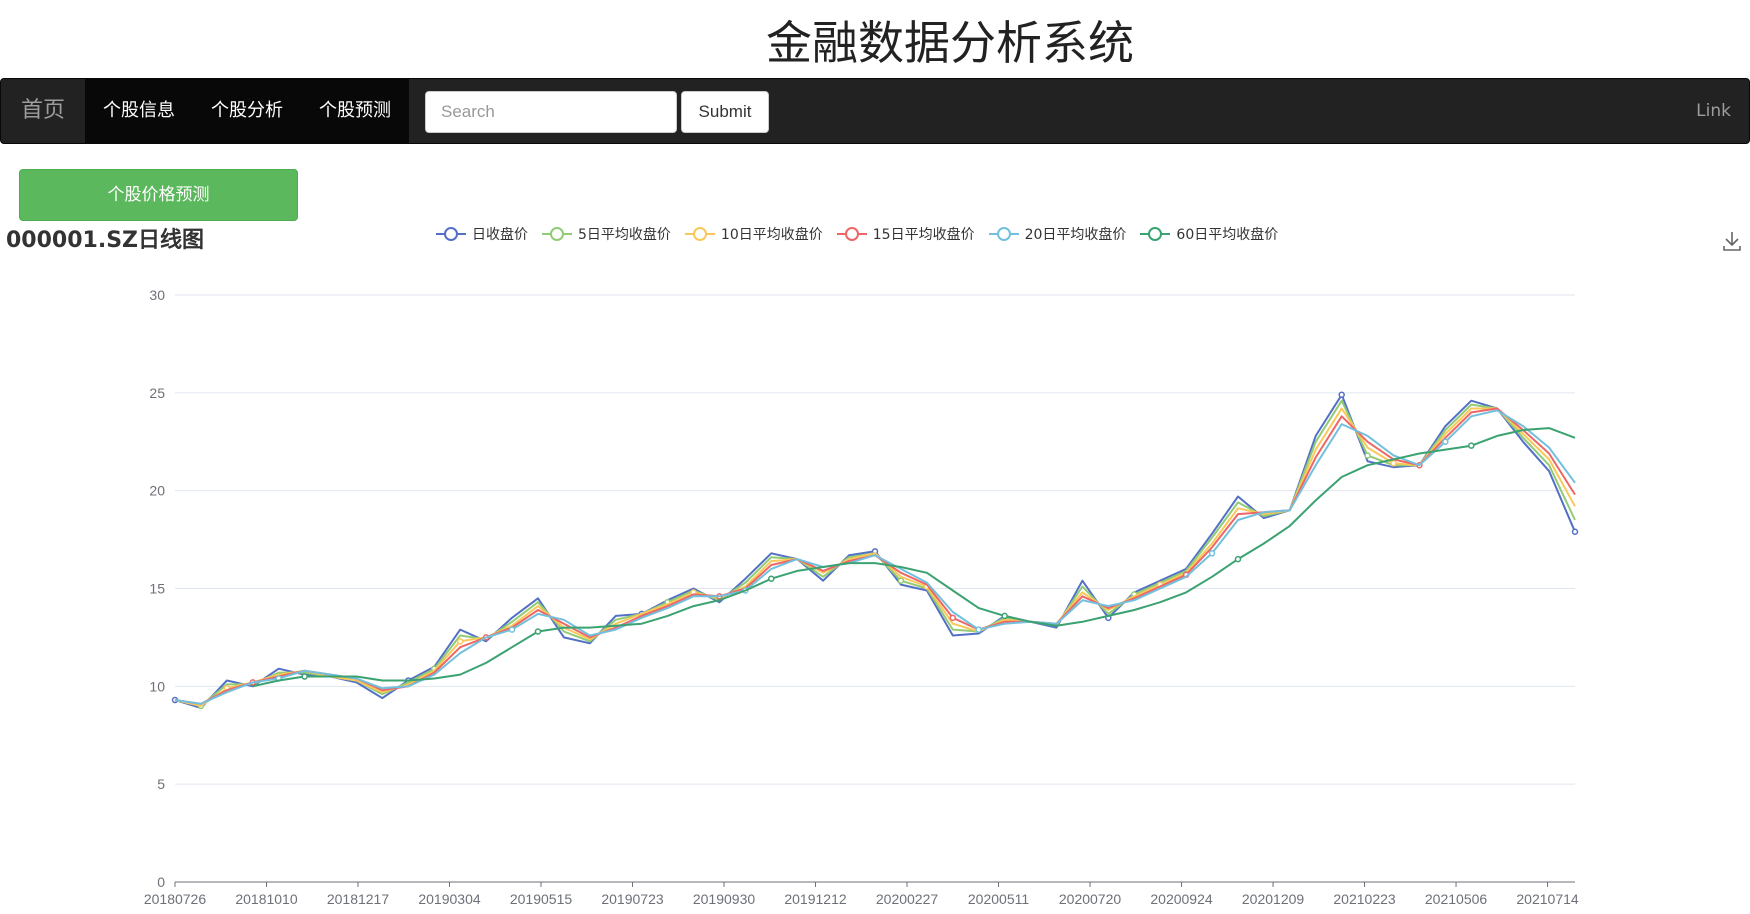 The width and height of the screenshot is (1750, 914). I want to click on legend-item: 15日平均收盘价, so click(905, 234).